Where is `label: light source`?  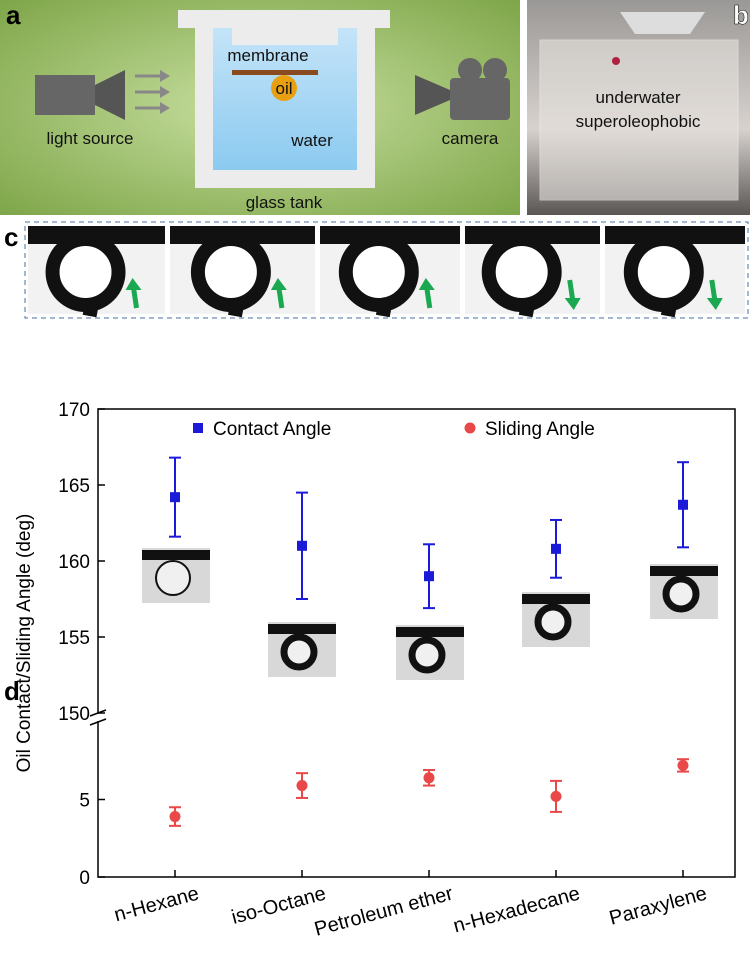 label: light source is located at coordinates (90, 138).